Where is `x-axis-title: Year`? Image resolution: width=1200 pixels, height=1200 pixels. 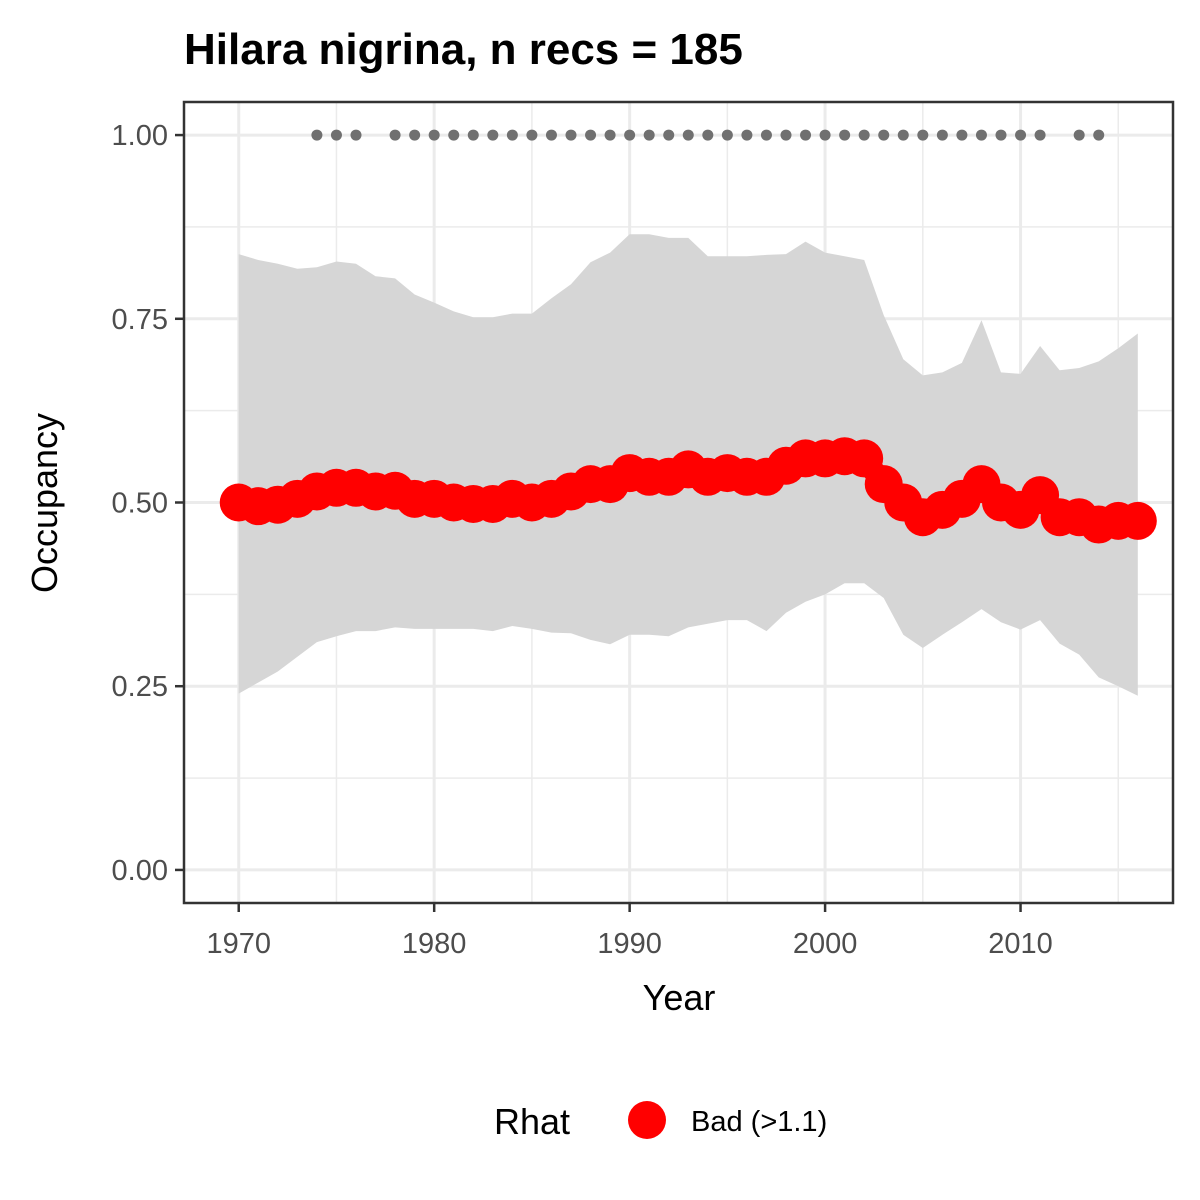 x-axis-title: Year is located at coordinates (679, 997).